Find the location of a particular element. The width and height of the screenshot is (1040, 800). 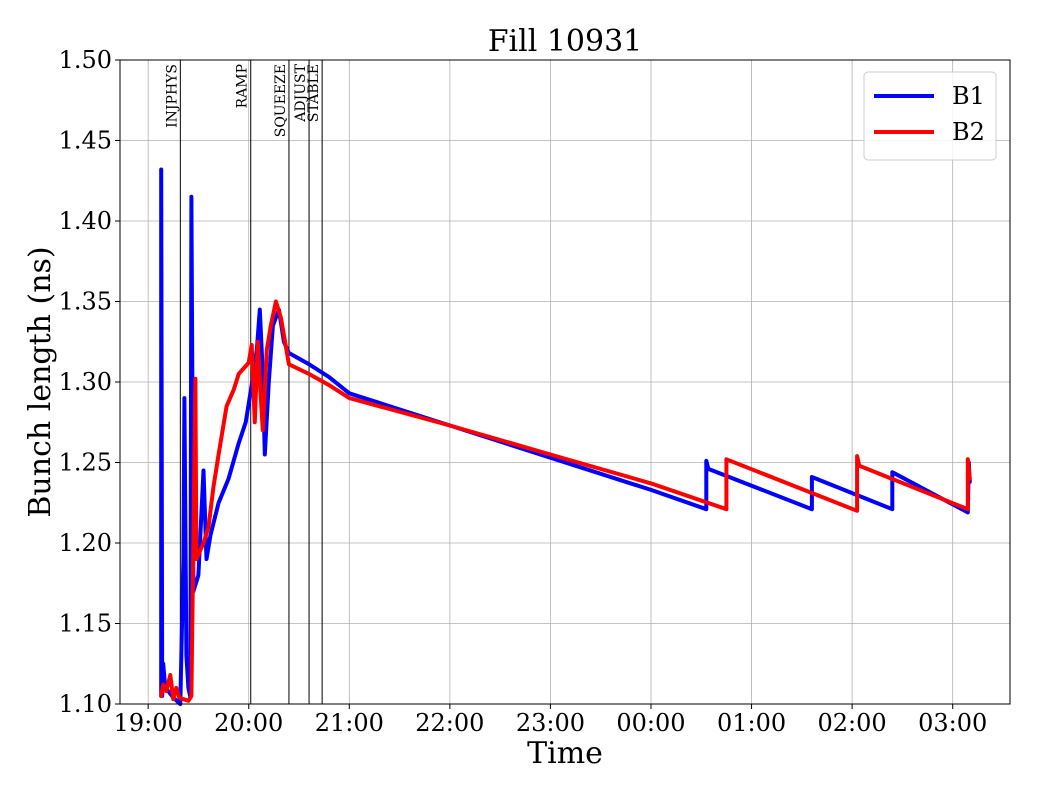

x-tick-label: 03:00 is located at coordinates (952, 723).